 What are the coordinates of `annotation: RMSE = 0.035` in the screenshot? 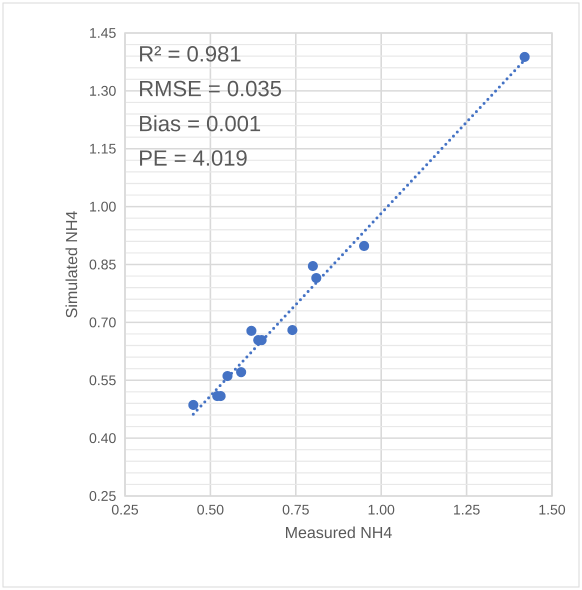 It's located at (210, 88).